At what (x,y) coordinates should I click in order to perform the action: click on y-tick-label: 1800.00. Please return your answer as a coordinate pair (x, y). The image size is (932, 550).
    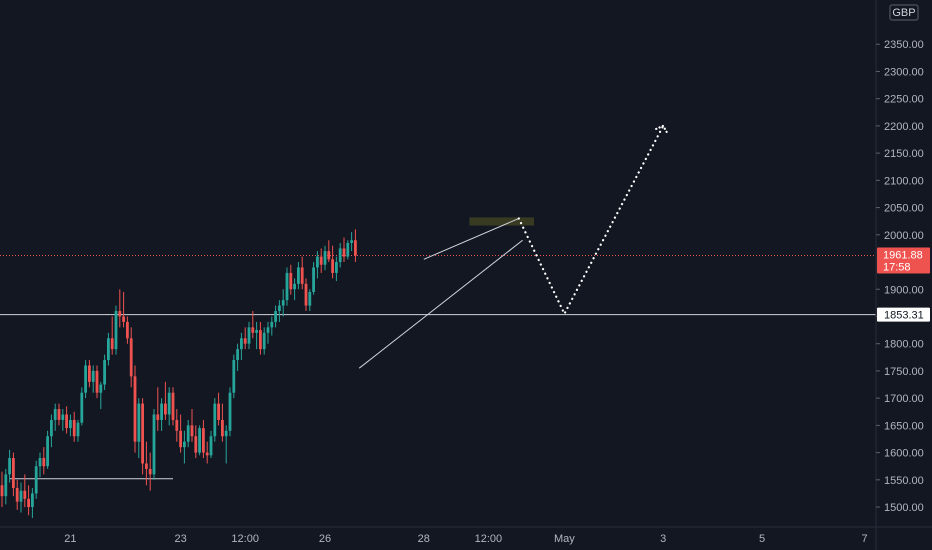
    Looking at the image, I should click on (904, 345).